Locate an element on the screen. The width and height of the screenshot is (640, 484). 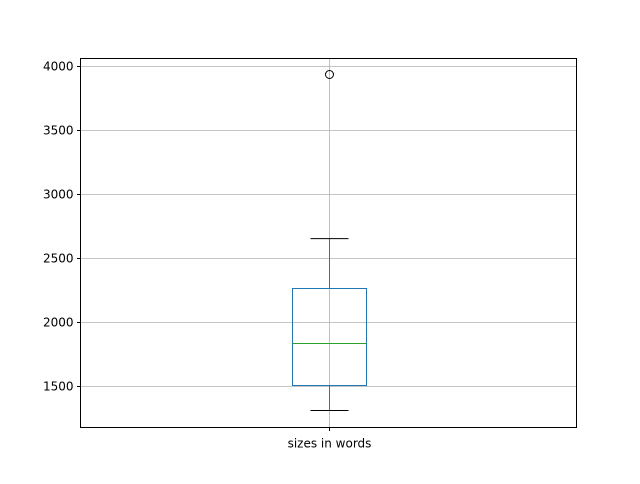
y-axis: 1500 2000 2500 3000 3500 4000 is located at coordinates (62, 227).